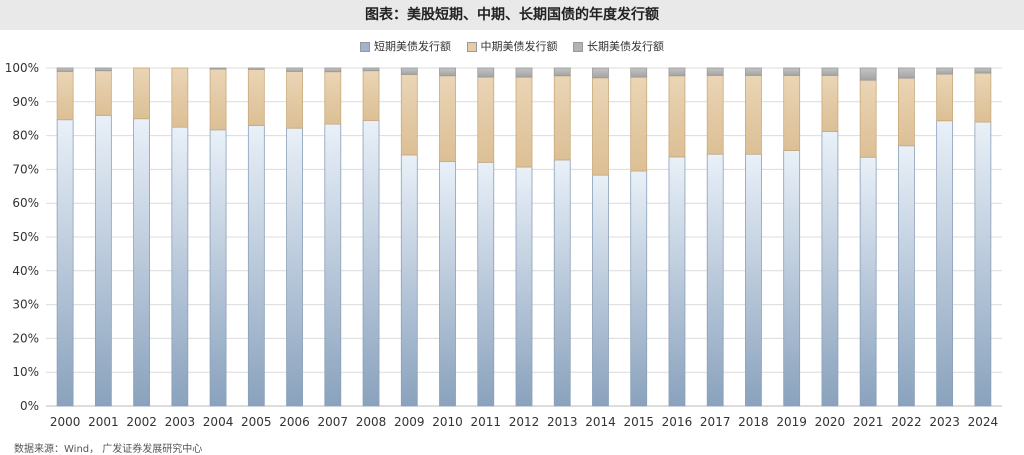 The width and height of the screenshot is (1024, 455). I want to click on legend-label-mid: 中期美债发行额, so click(519, 46).